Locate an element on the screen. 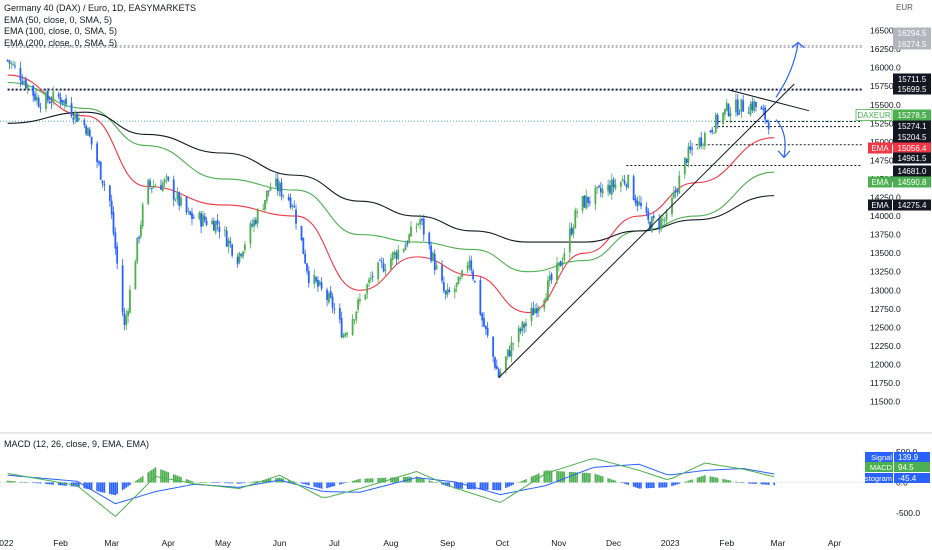  time-tick-label: 2023 is located at coordinates (670, 543).